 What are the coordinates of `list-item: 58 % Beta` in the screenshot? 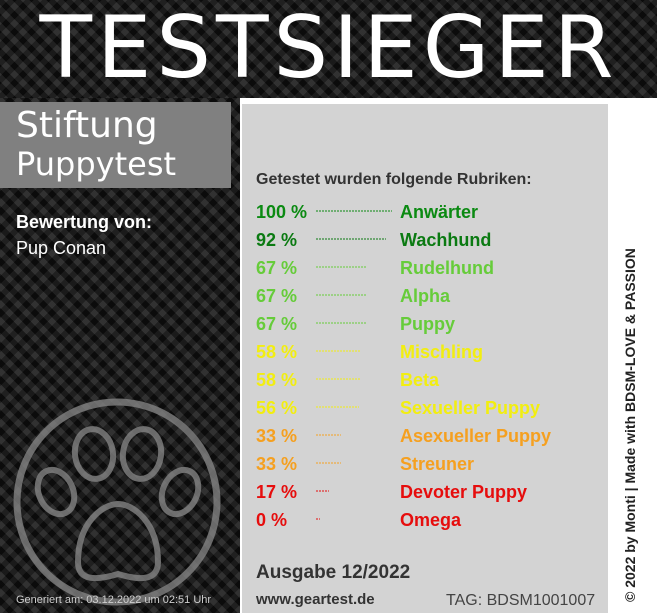 It's located at (431, 382).